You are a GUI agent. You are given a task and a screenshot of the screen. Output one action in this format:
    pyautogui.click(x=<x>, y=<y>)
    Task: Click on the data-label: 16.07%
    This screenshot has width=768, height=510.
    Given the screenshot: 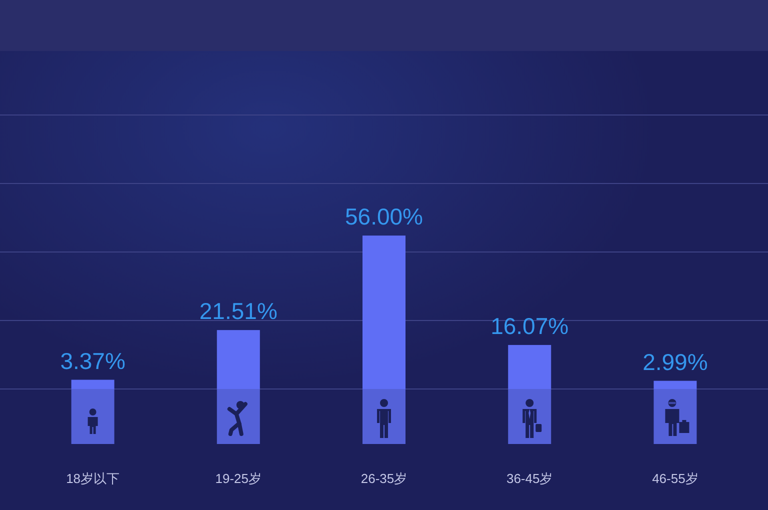 What is the action you would take?
    pyautogui.click(x=529, y=325)
    